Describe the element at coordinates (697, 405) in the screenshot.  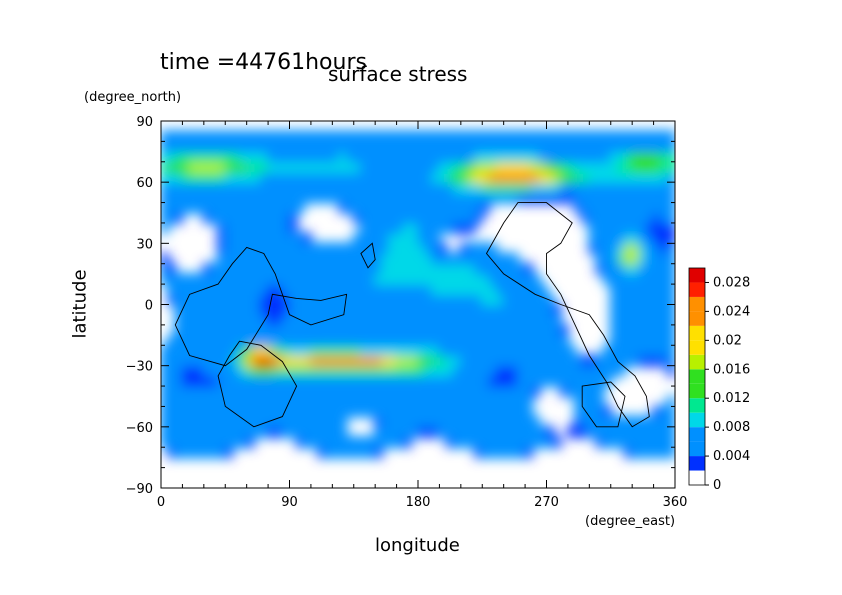
I see `colorbar-swatch` at that location.